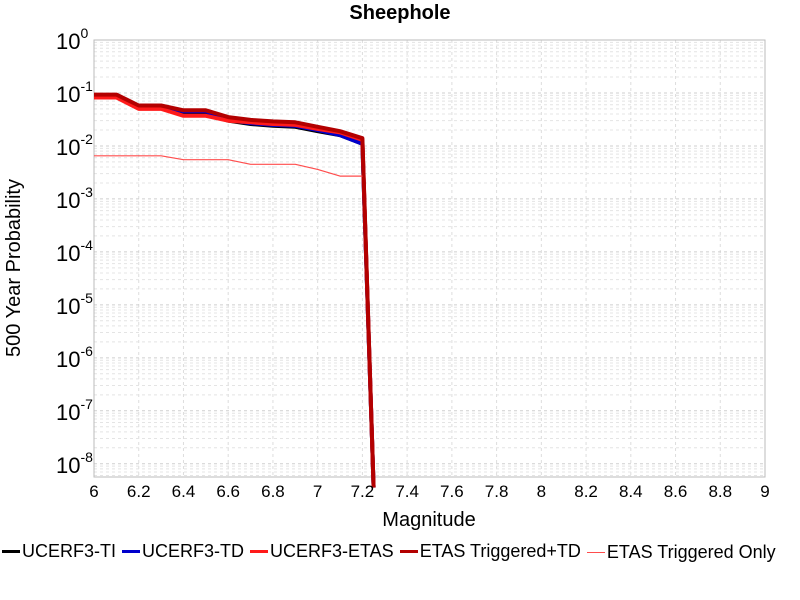  I want to click on x-tick-label: 6.2, so click(139, 491).